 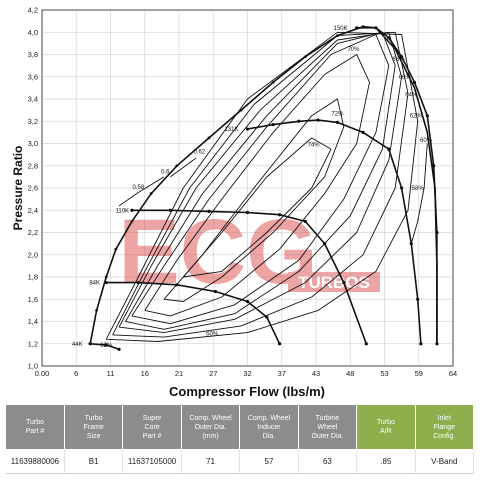 I want to click on x-tick-label: 27, so click(x=213, y=373).